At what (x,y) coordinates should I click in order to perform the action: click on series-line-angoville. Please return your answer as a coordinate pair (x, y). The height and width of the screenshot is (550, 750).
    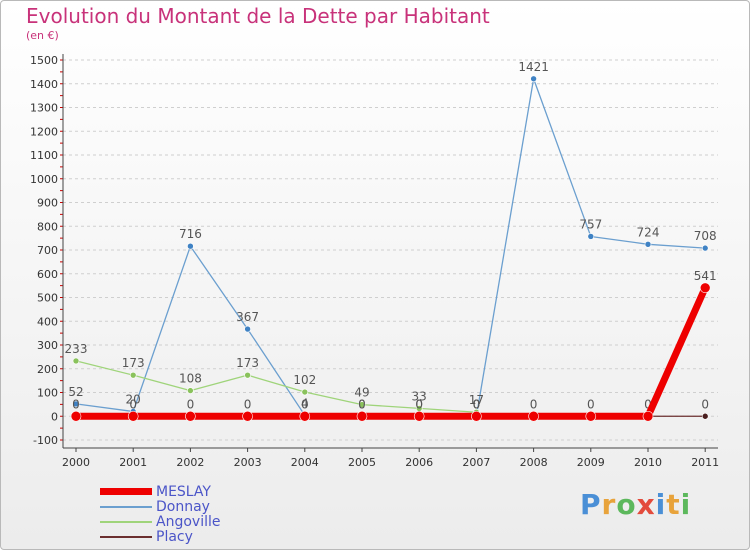
    Looking at the image, I should click on (276, 386).